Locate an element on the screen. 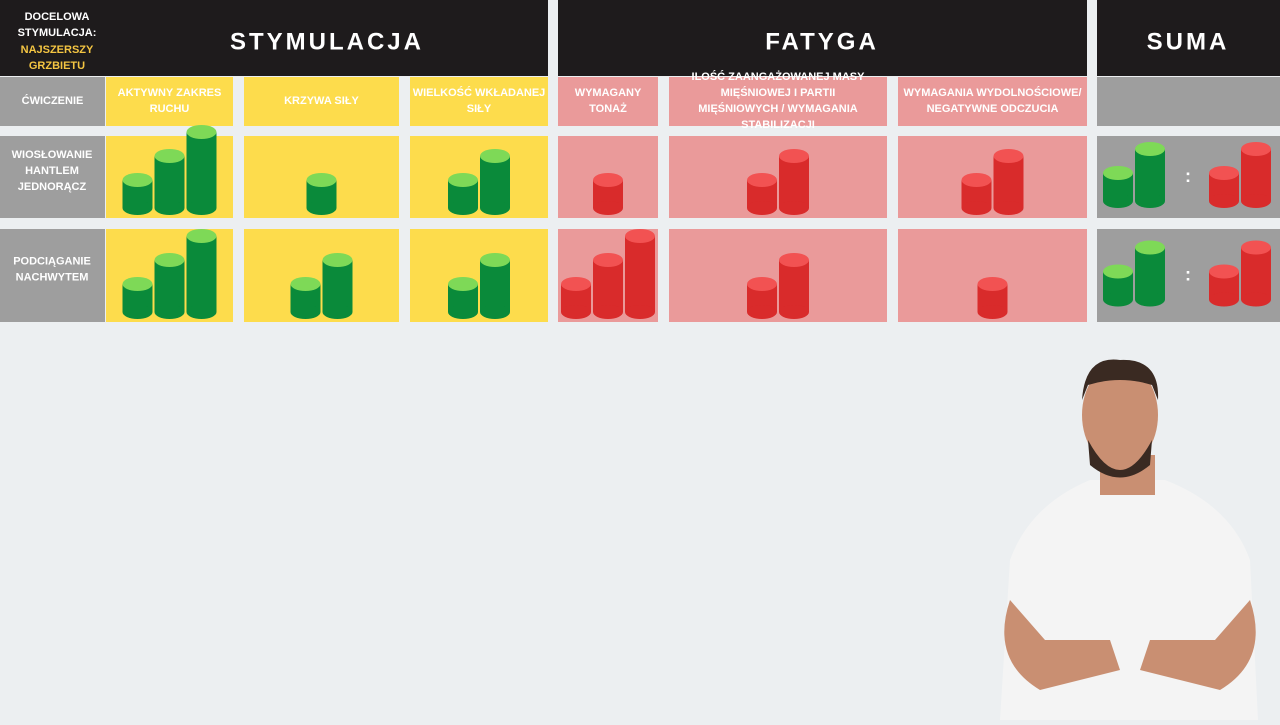  column-header: AKTYWNY ZAKRES RUCHU is located at coordinates (170, 101).